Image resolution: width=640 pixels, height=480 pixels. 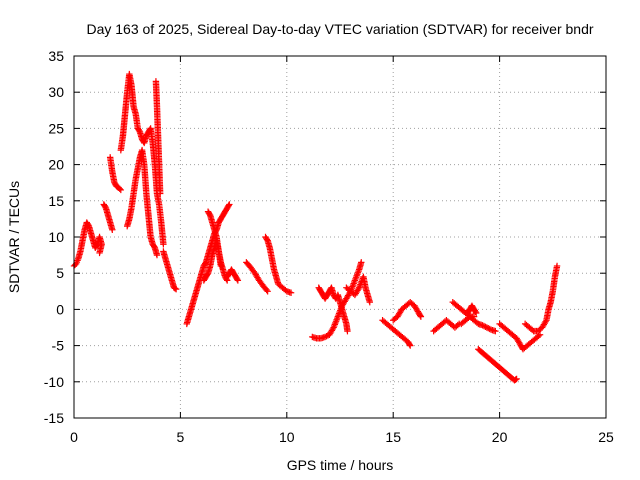 I want to click on x-axis-label: GPS time / hours, so click(x=340, y=465).